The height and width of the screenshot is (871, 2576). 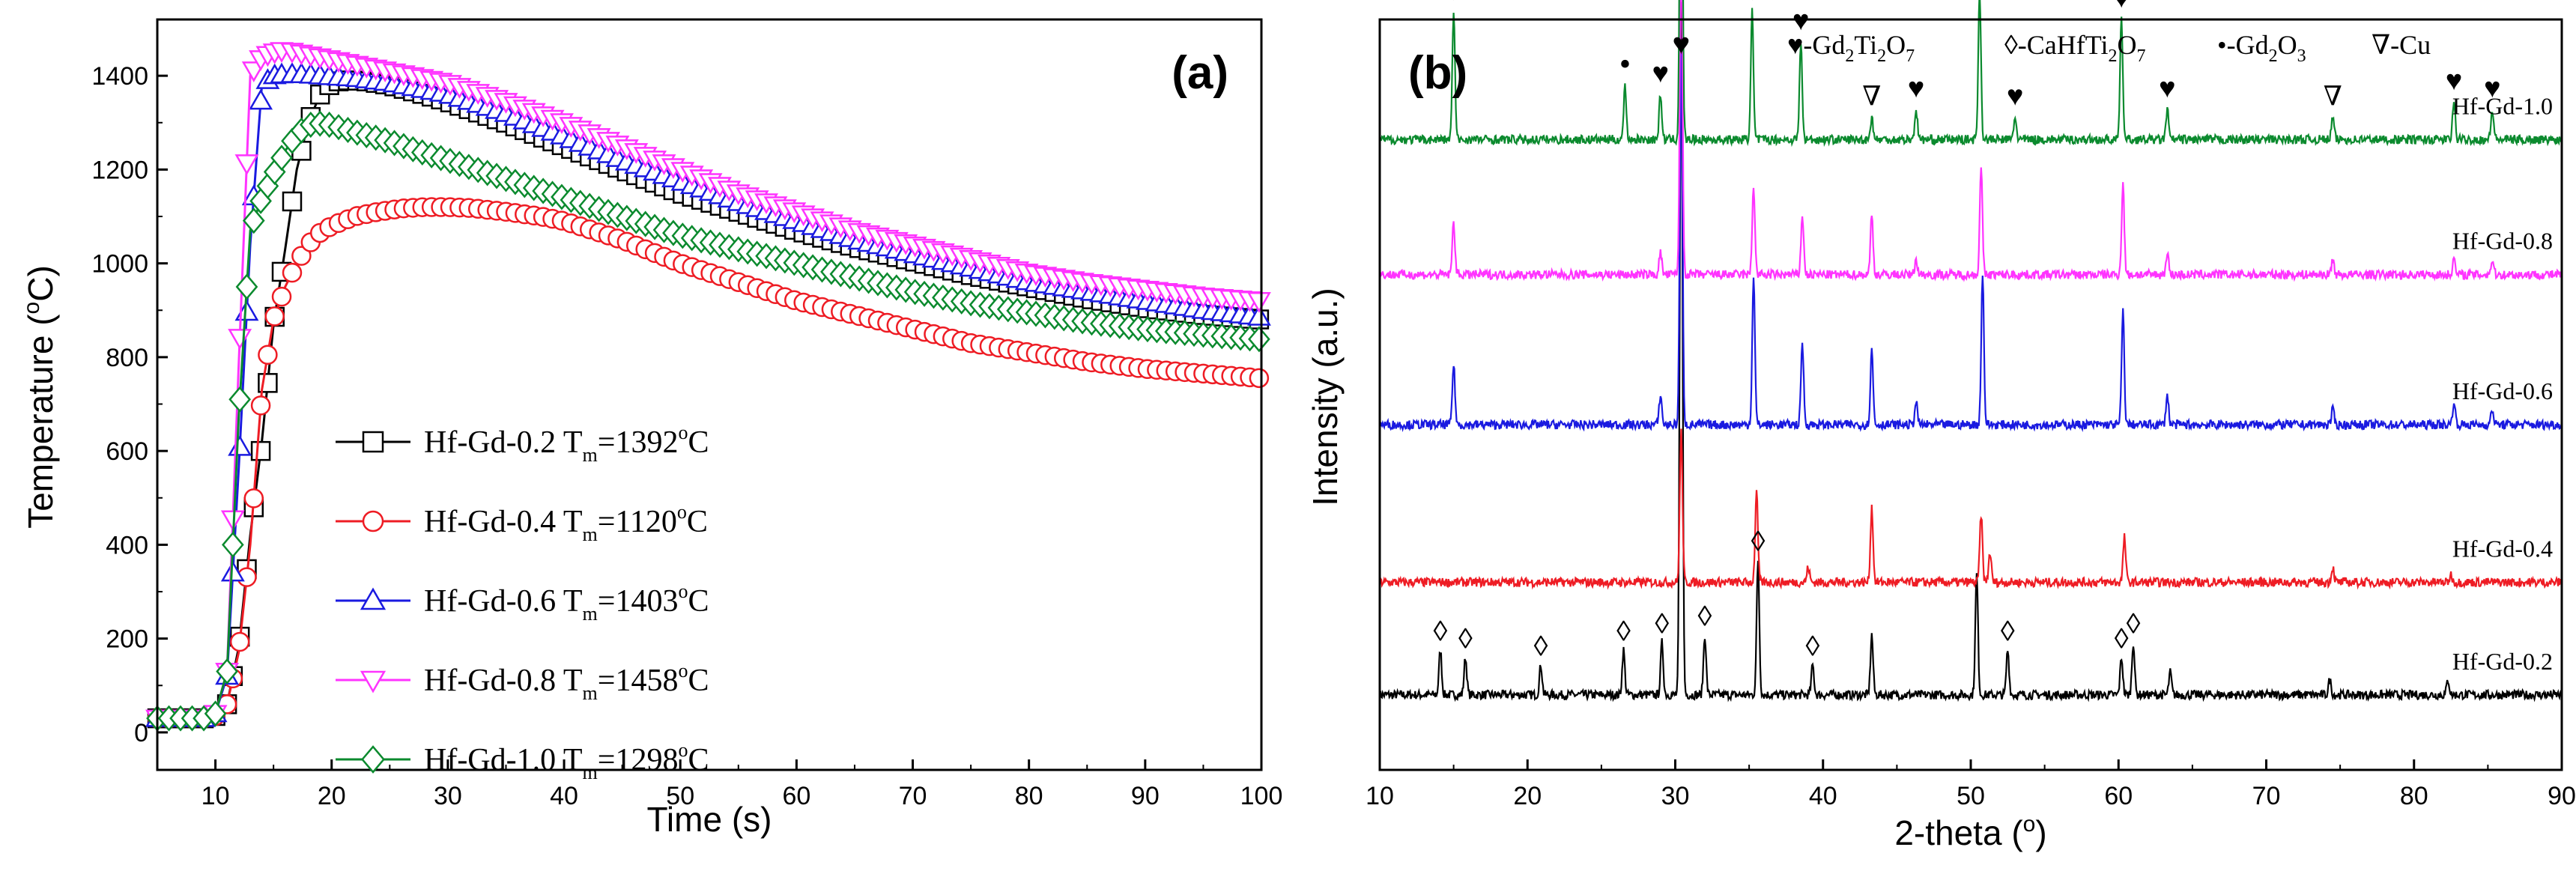 I want to click on panel-b-axis-ticks: 10 20 30 40 50 60 70 80 90, so click(x=1971, y=784).